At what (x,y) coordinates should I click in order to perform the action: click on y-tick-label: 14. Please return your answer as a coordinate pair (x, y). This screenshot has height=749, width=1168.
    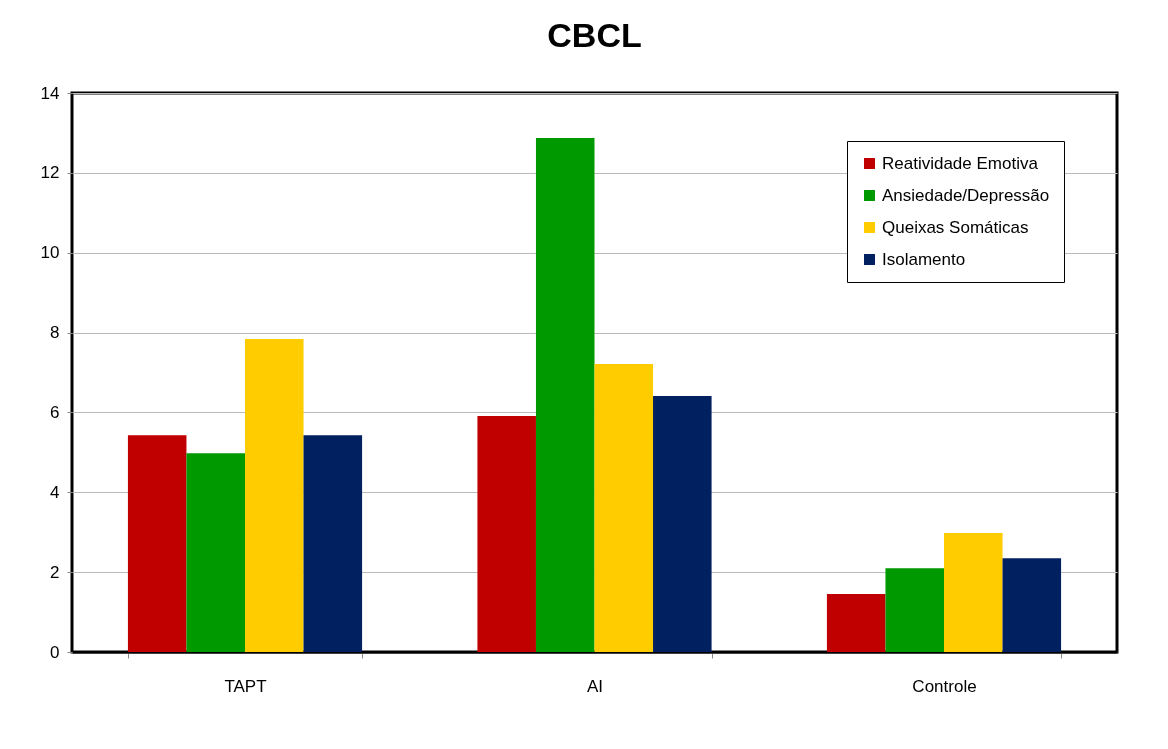
    Looking at the image, I should click on (50, 93).